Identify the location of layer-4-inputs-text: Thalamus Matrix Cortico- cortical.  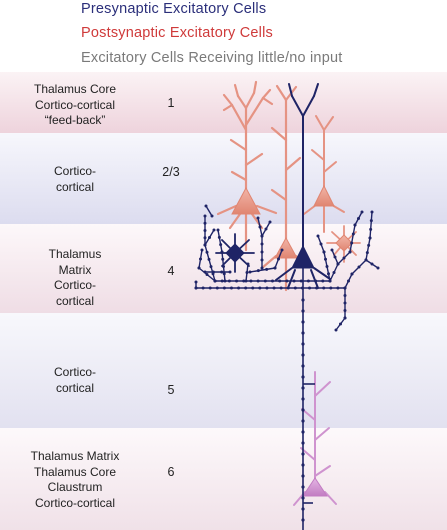
(75, 277).